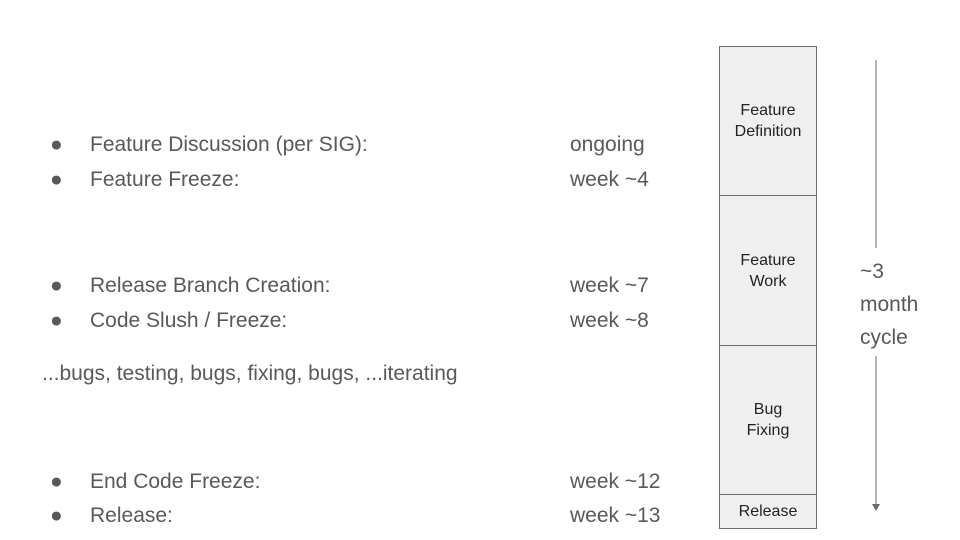 This screenshot has width=960, height=540. I want to click on phase-label-line1: Release, so click(768, 511).